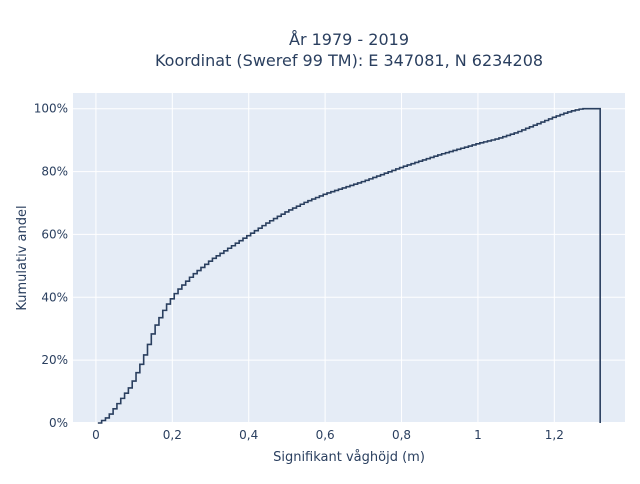 The height and width of the screenshot is (484, 640). I want to click on x-tick-labels: 0 0,2 0,4 0,6 0,8 1 1,2, so click(328, 435).